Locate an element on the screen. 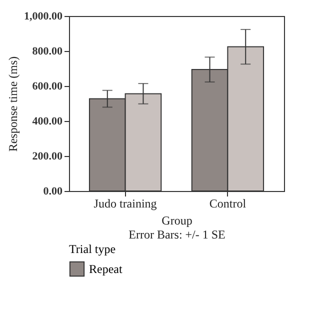  y-tick-label: 0.00 is located at coordinates (53, 192).